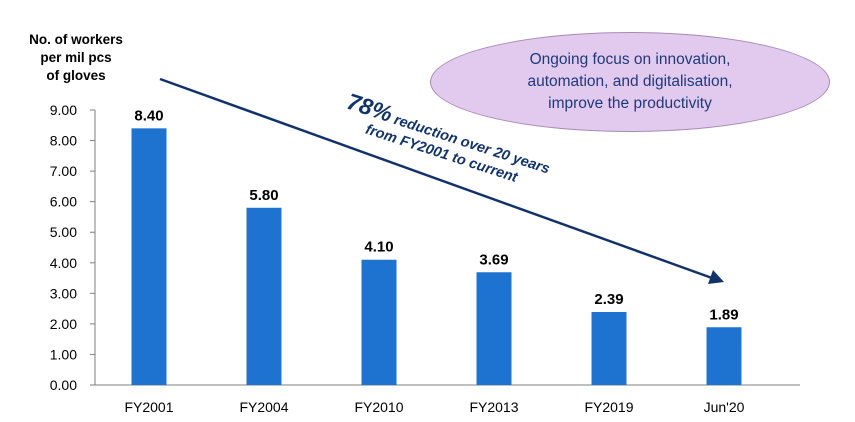 Image resolution: width=855 pixels, height=422 pixels. What do you see at coordinates (630, 59) in the screenshot?
I see `callout-line: Ongoing focus on innovation,` at bounding box center [630, 59].